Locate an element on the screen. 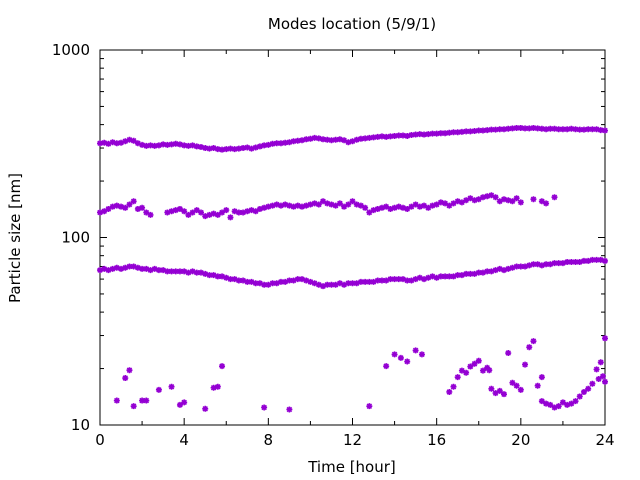 The width and height of the screenshot is (640, 480). x-tick-label: 0 is located at coordinates (100, 440).